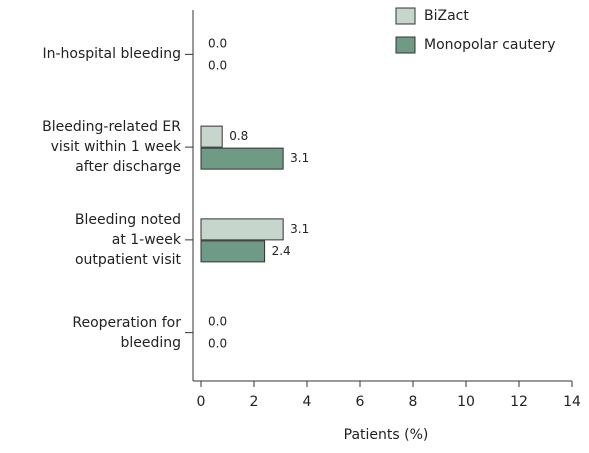 The image size is (589, 453). What do you see at coordinates (413, 402) in the screenshot?
I see `x-tick-label: 8` at bounding box center [413, 402].